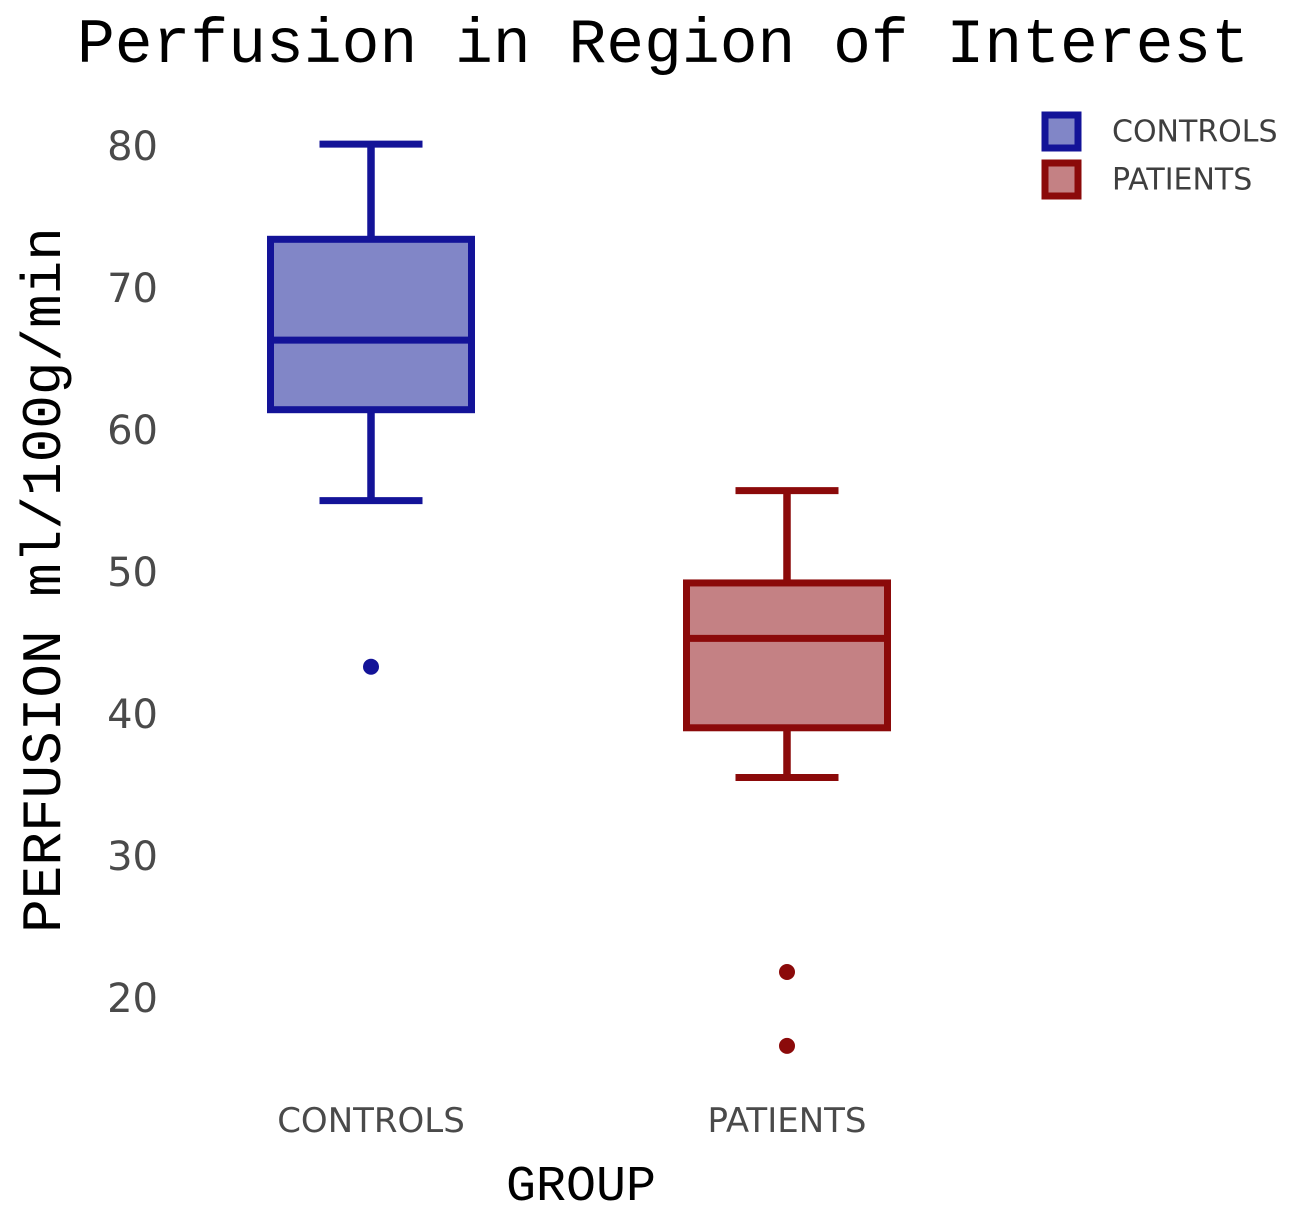 The width and height of the screenshot is (1294, 1220). I want to click on boxplot-controls, so click(371, 407).